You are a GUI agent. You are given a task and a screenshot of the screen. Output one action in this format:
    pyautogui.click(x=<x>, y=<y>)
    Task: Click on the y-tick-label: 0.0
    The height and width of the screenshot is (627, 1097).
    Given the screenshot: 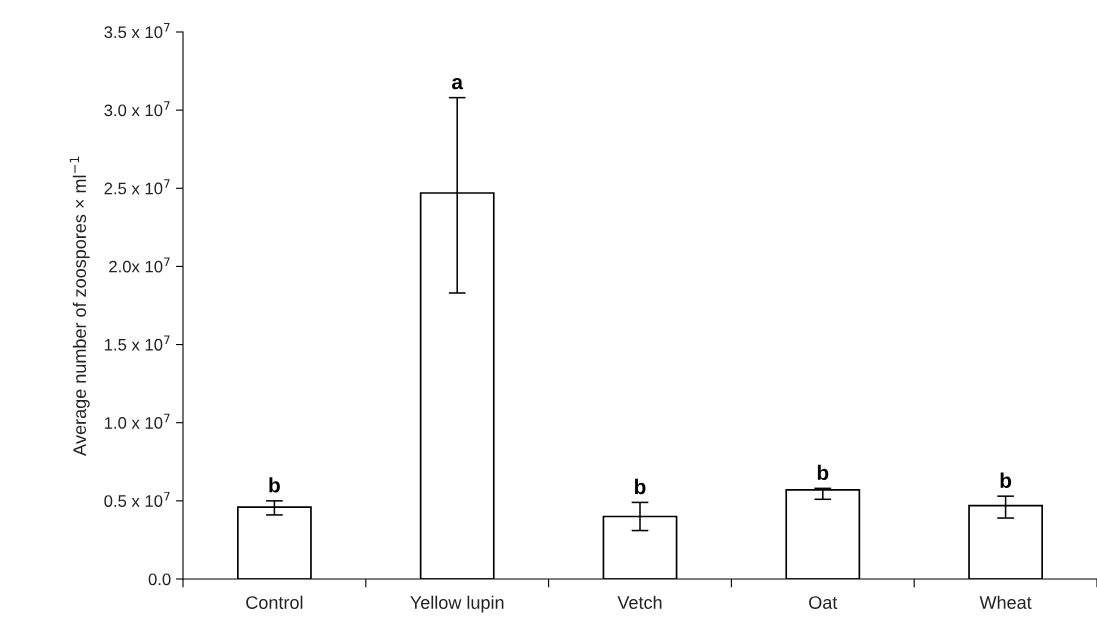 What is the action you would take?
    pyautogui.click(x=159, y=579)
    